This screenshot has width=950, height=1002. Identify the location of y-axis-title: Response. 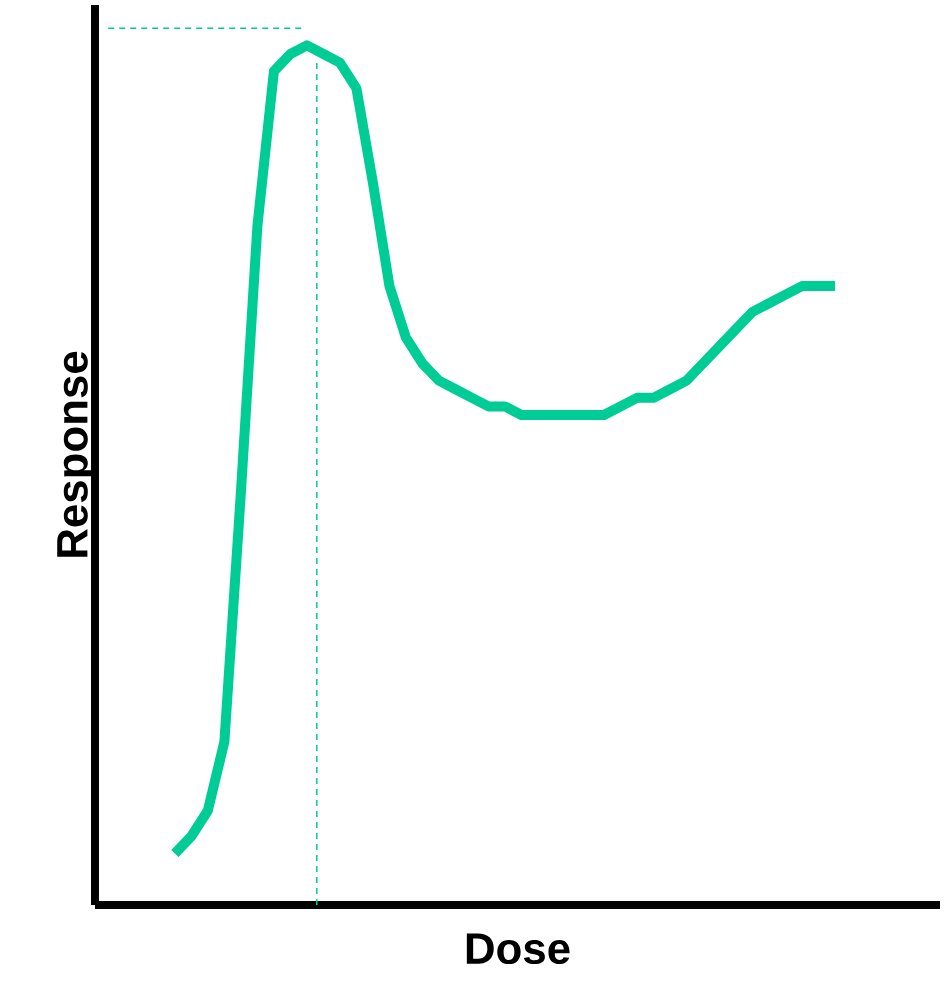
(77, 454).